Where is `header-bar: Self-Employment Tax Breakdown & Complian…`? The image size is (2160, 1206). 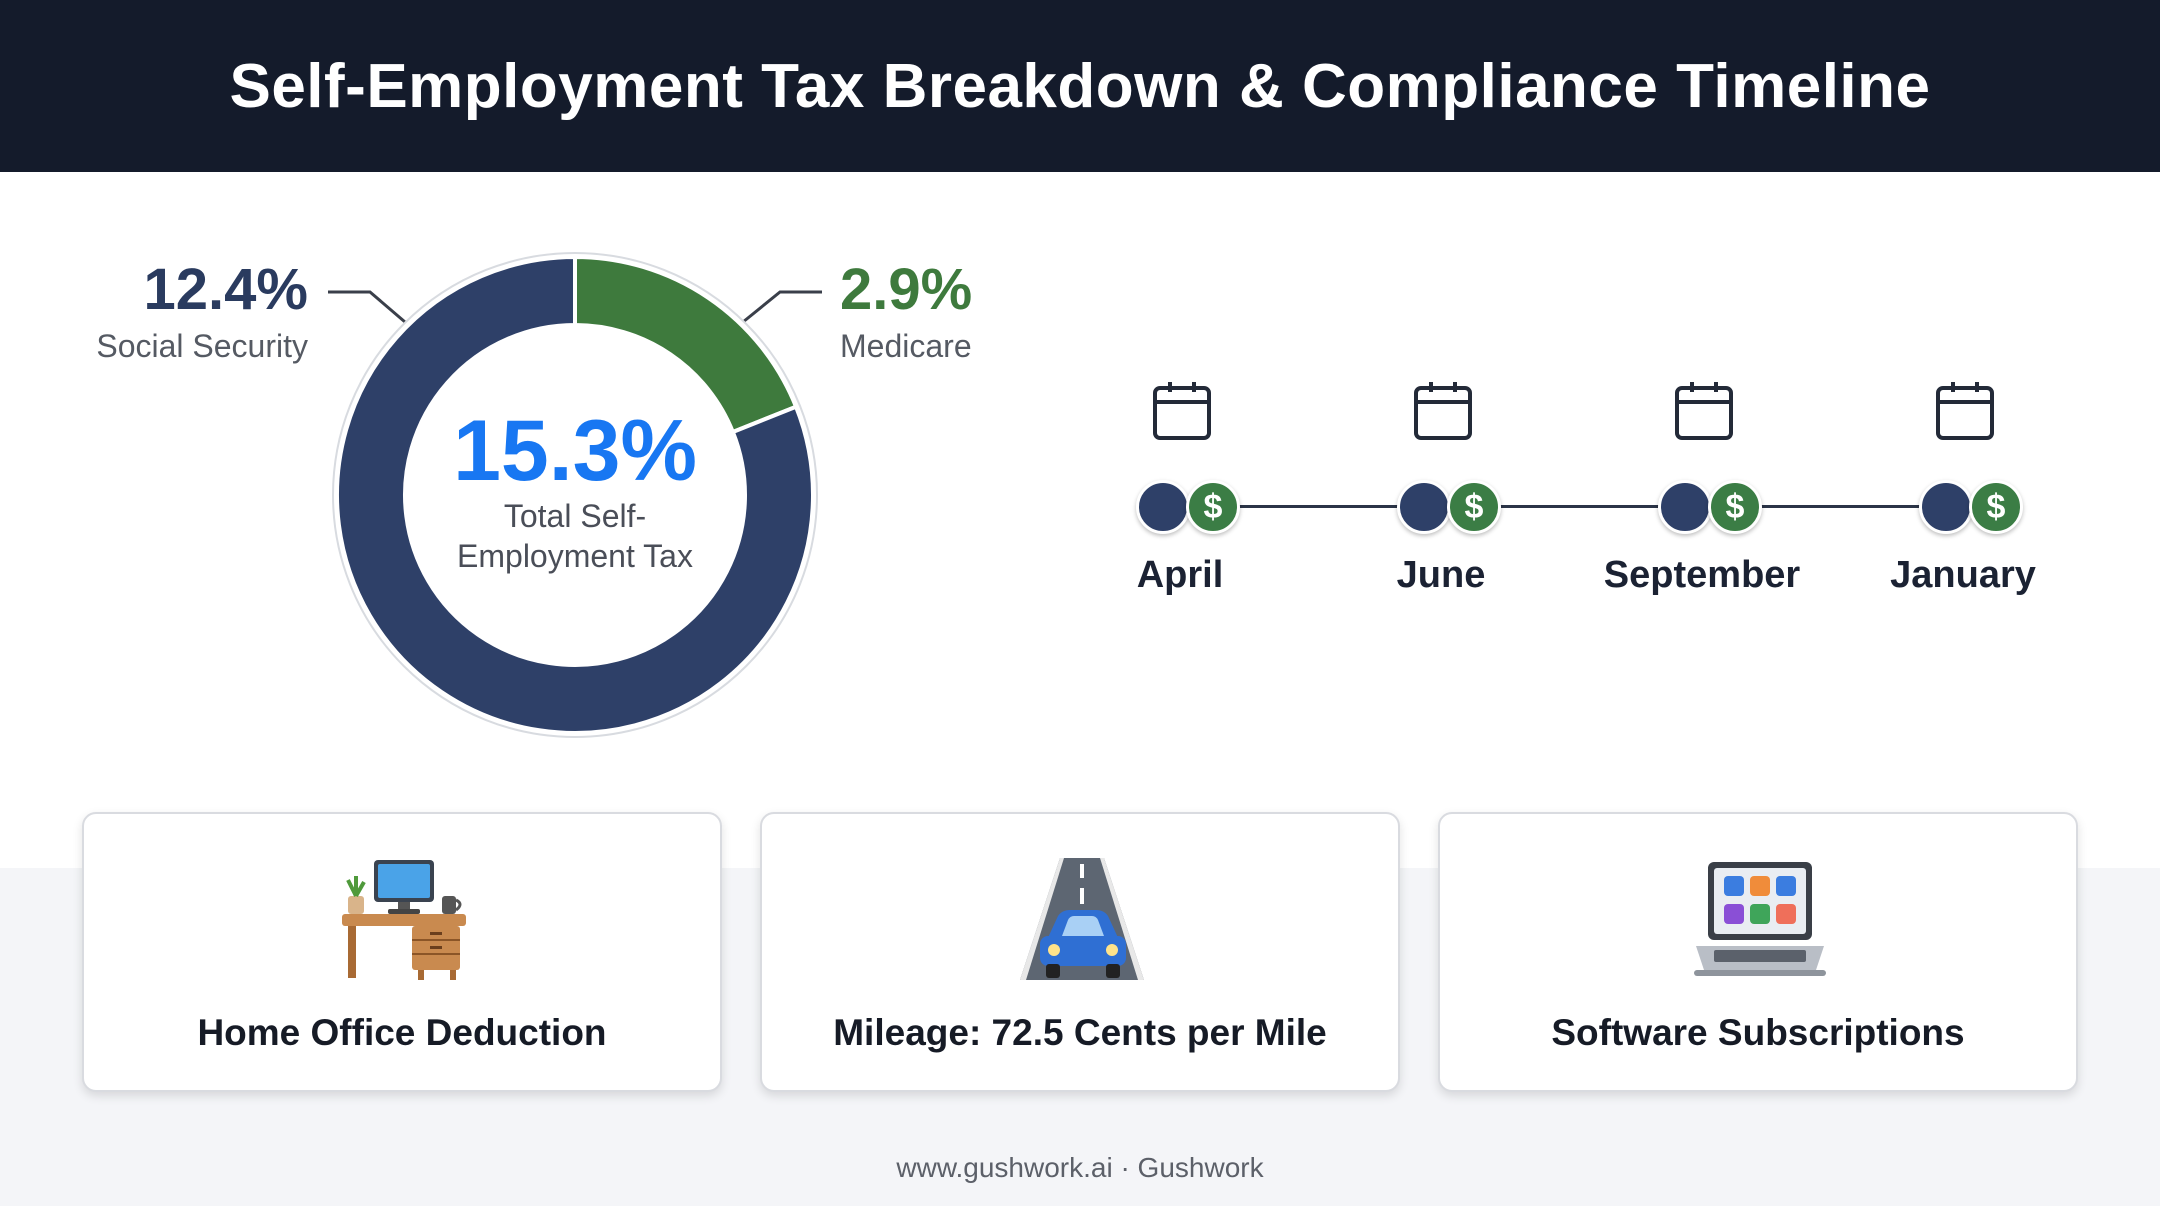 header-bar: Self-Employment Tax Breakdown & Complian… is located at coordinates (1080, 86).